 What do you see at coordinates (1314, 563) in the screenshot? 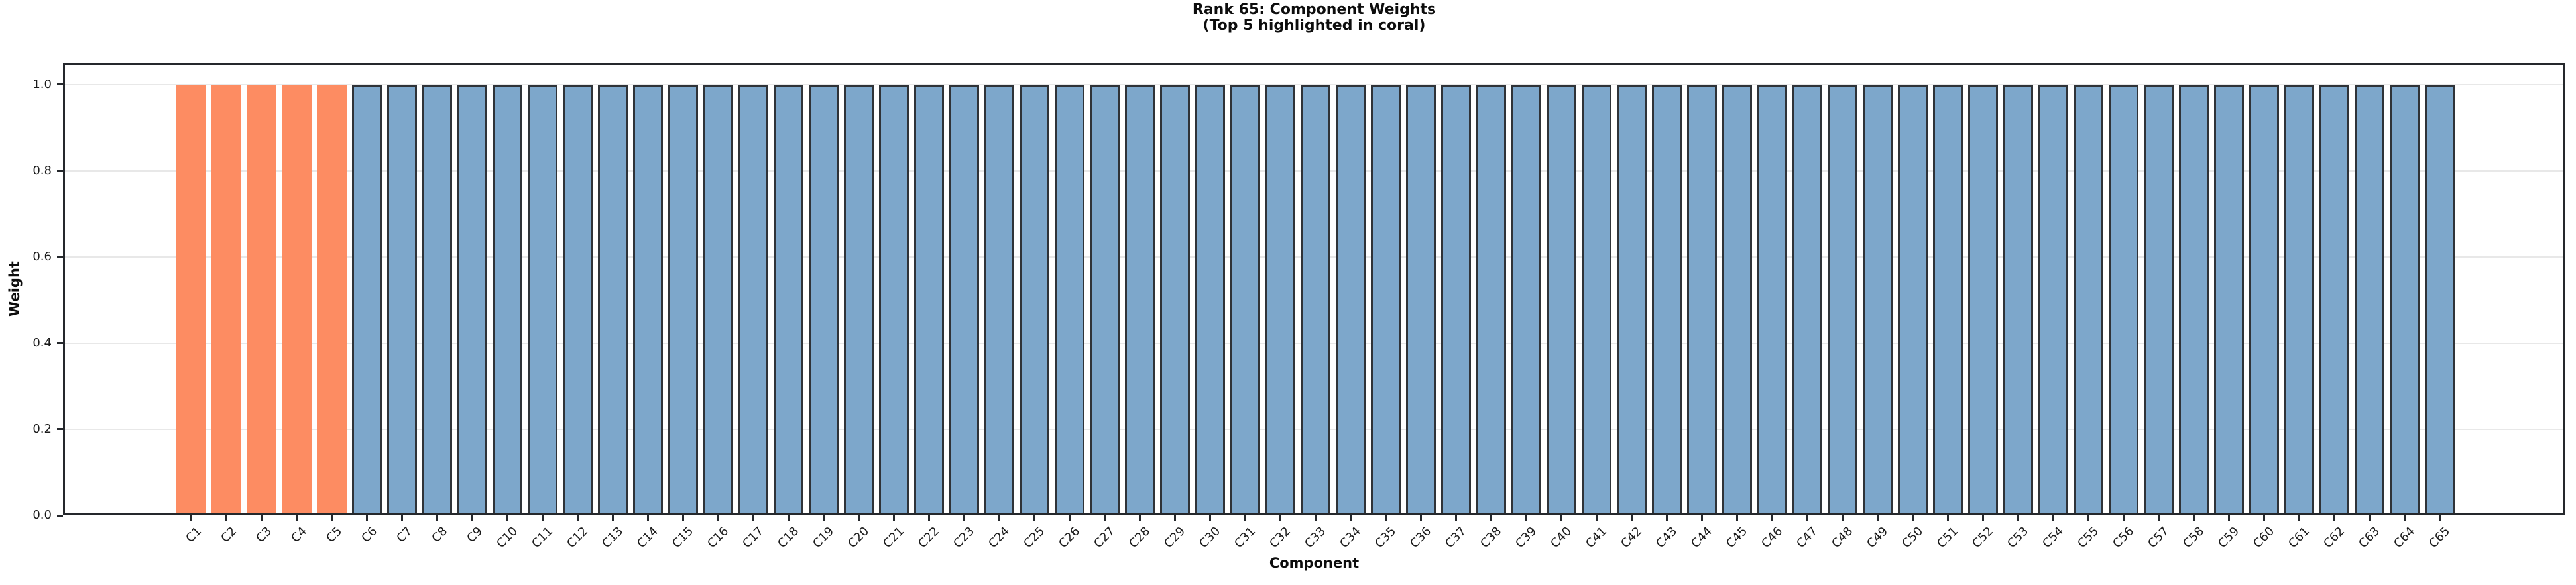
I see `x-axis-label: Component` at bounding box center [1314, 563].